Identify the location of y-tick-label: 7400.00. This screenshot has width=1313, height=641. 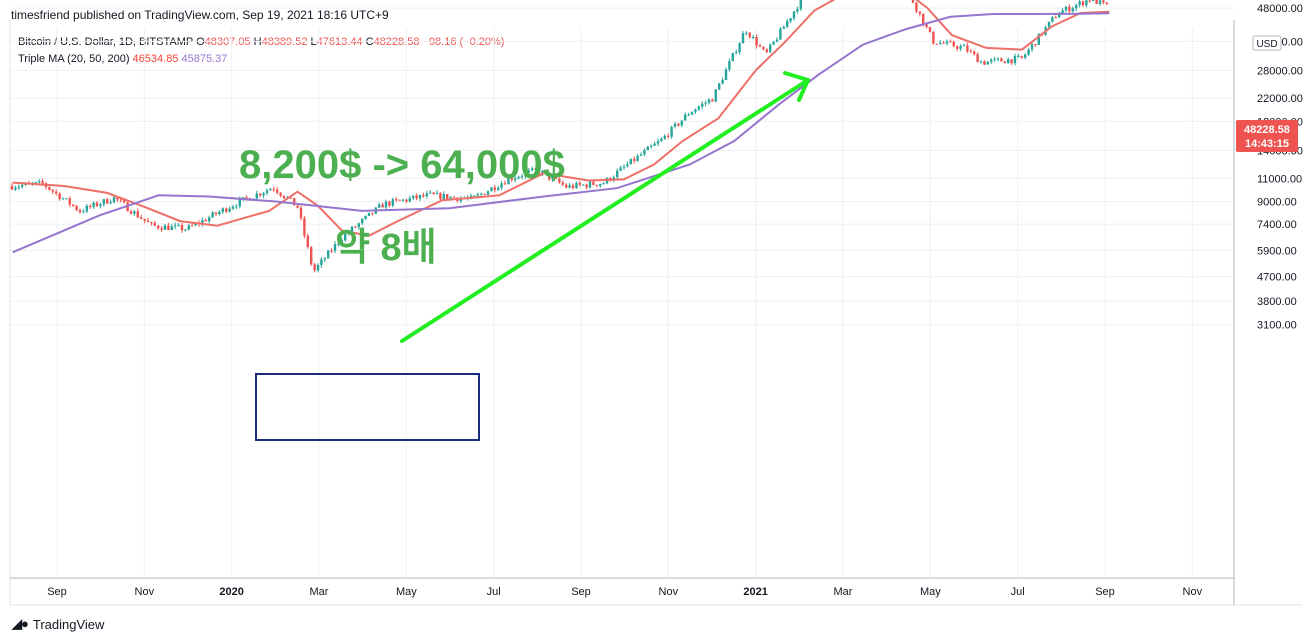
(1277, 225).